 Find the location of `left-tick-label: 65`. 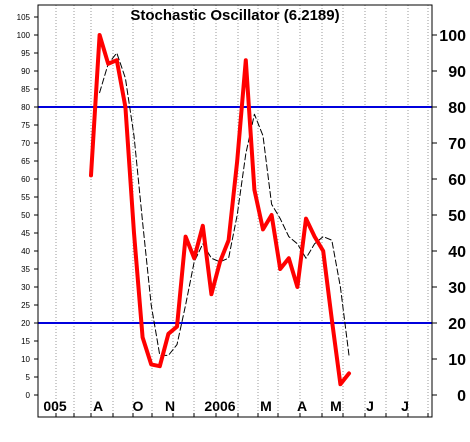

left-tick-label: 65 is located at coordinates (25, 161).